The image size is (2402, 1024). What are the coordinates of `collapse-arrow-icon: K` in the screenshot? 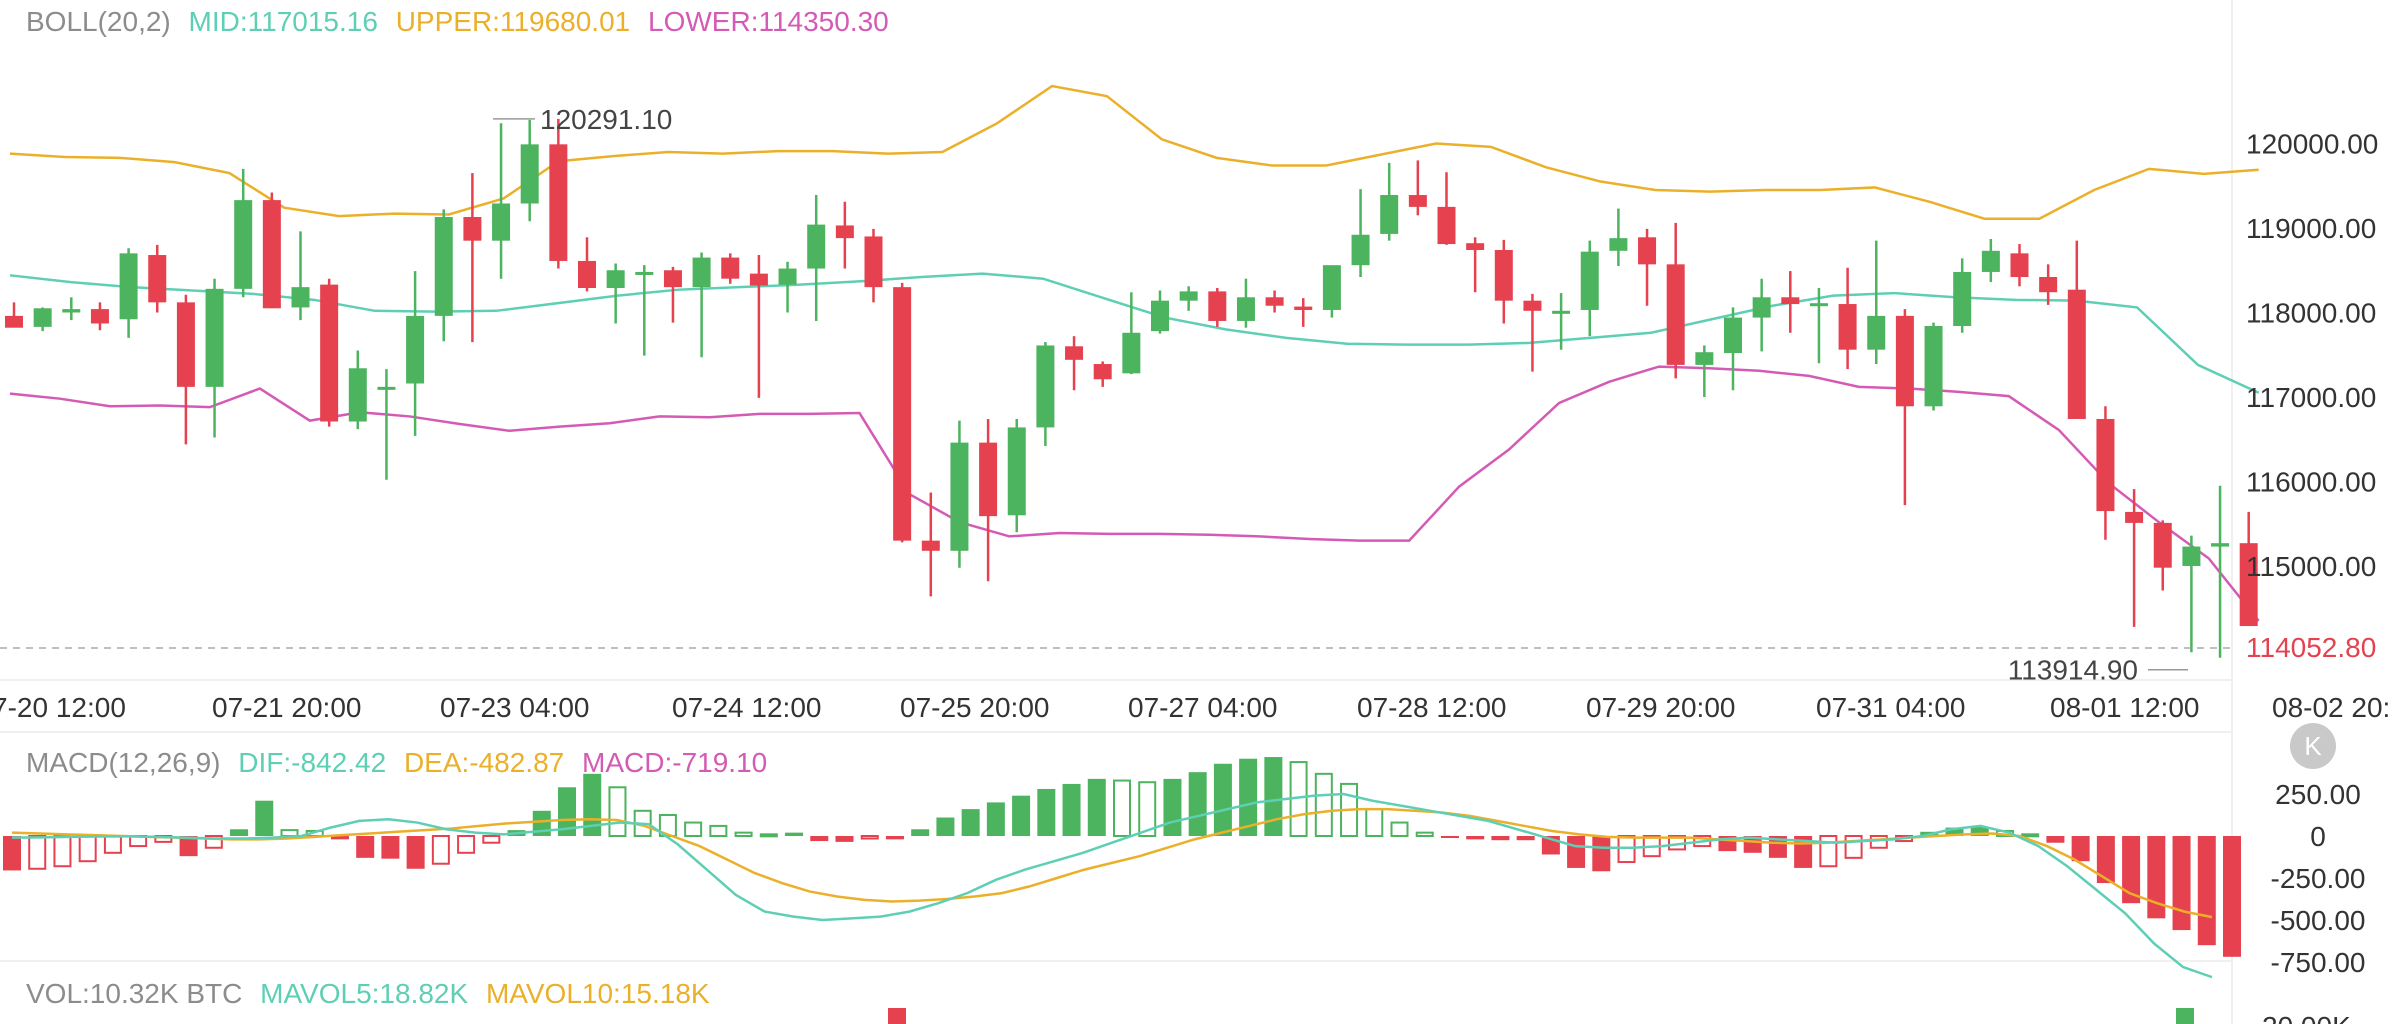 It's located at (2313, 745).